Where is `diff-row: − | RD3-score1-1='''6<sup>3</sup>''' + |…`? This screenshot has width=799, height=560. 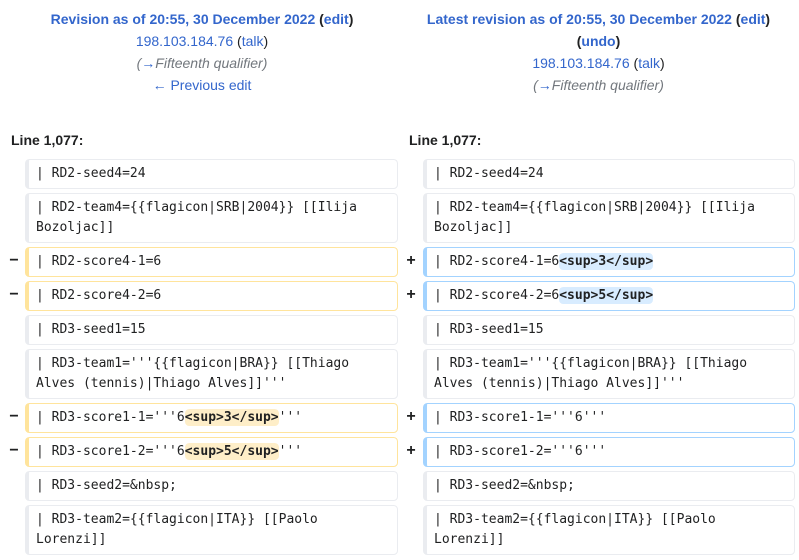 diff-row: − | RD3-score1-1='''6<sup>3</sup>''' + |… is located at coordinates (399, 420).